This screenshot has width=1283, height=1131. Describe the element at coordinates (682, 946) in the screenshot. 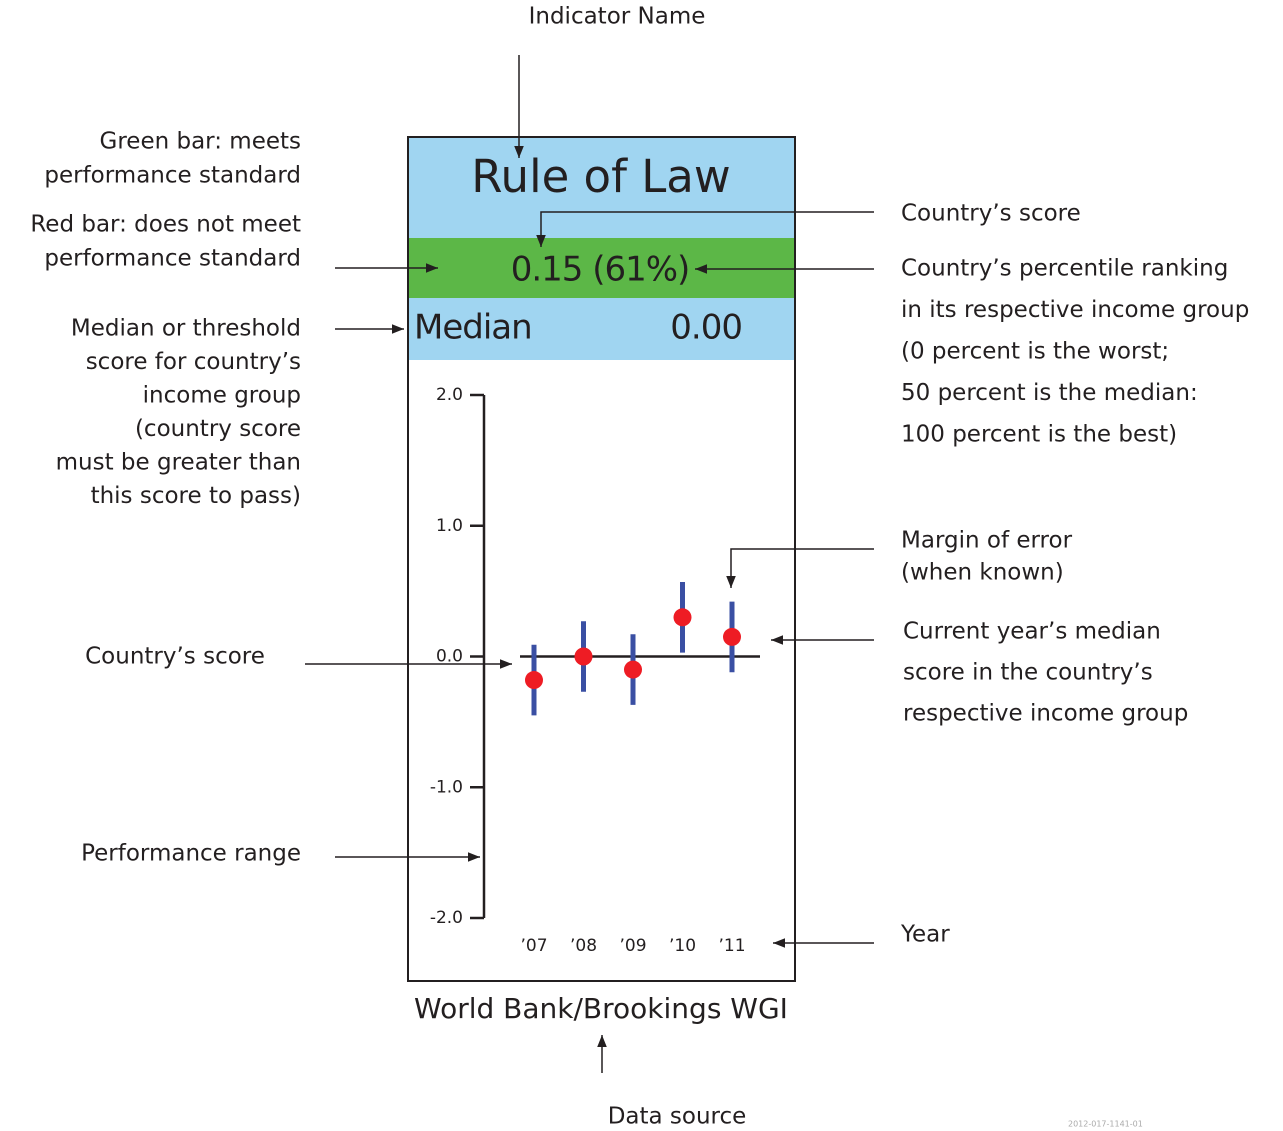

I see `x-tick-label: ’10` at that location.